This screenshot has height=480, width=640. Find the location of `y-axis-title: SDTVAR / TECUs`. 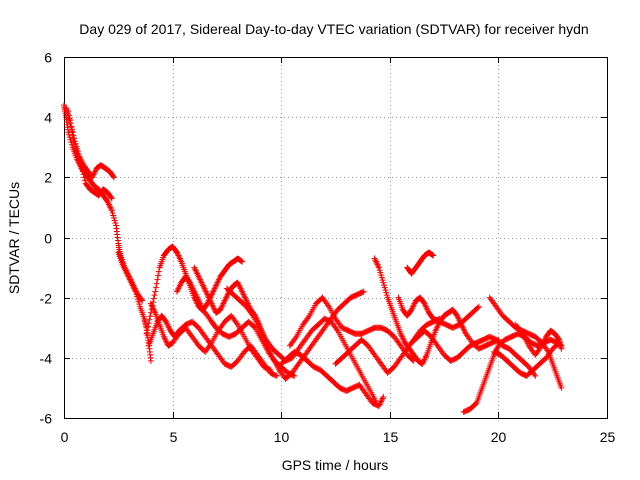

y-axis-title: SDTVAR / TECUs is located at coordinates (14, 238).